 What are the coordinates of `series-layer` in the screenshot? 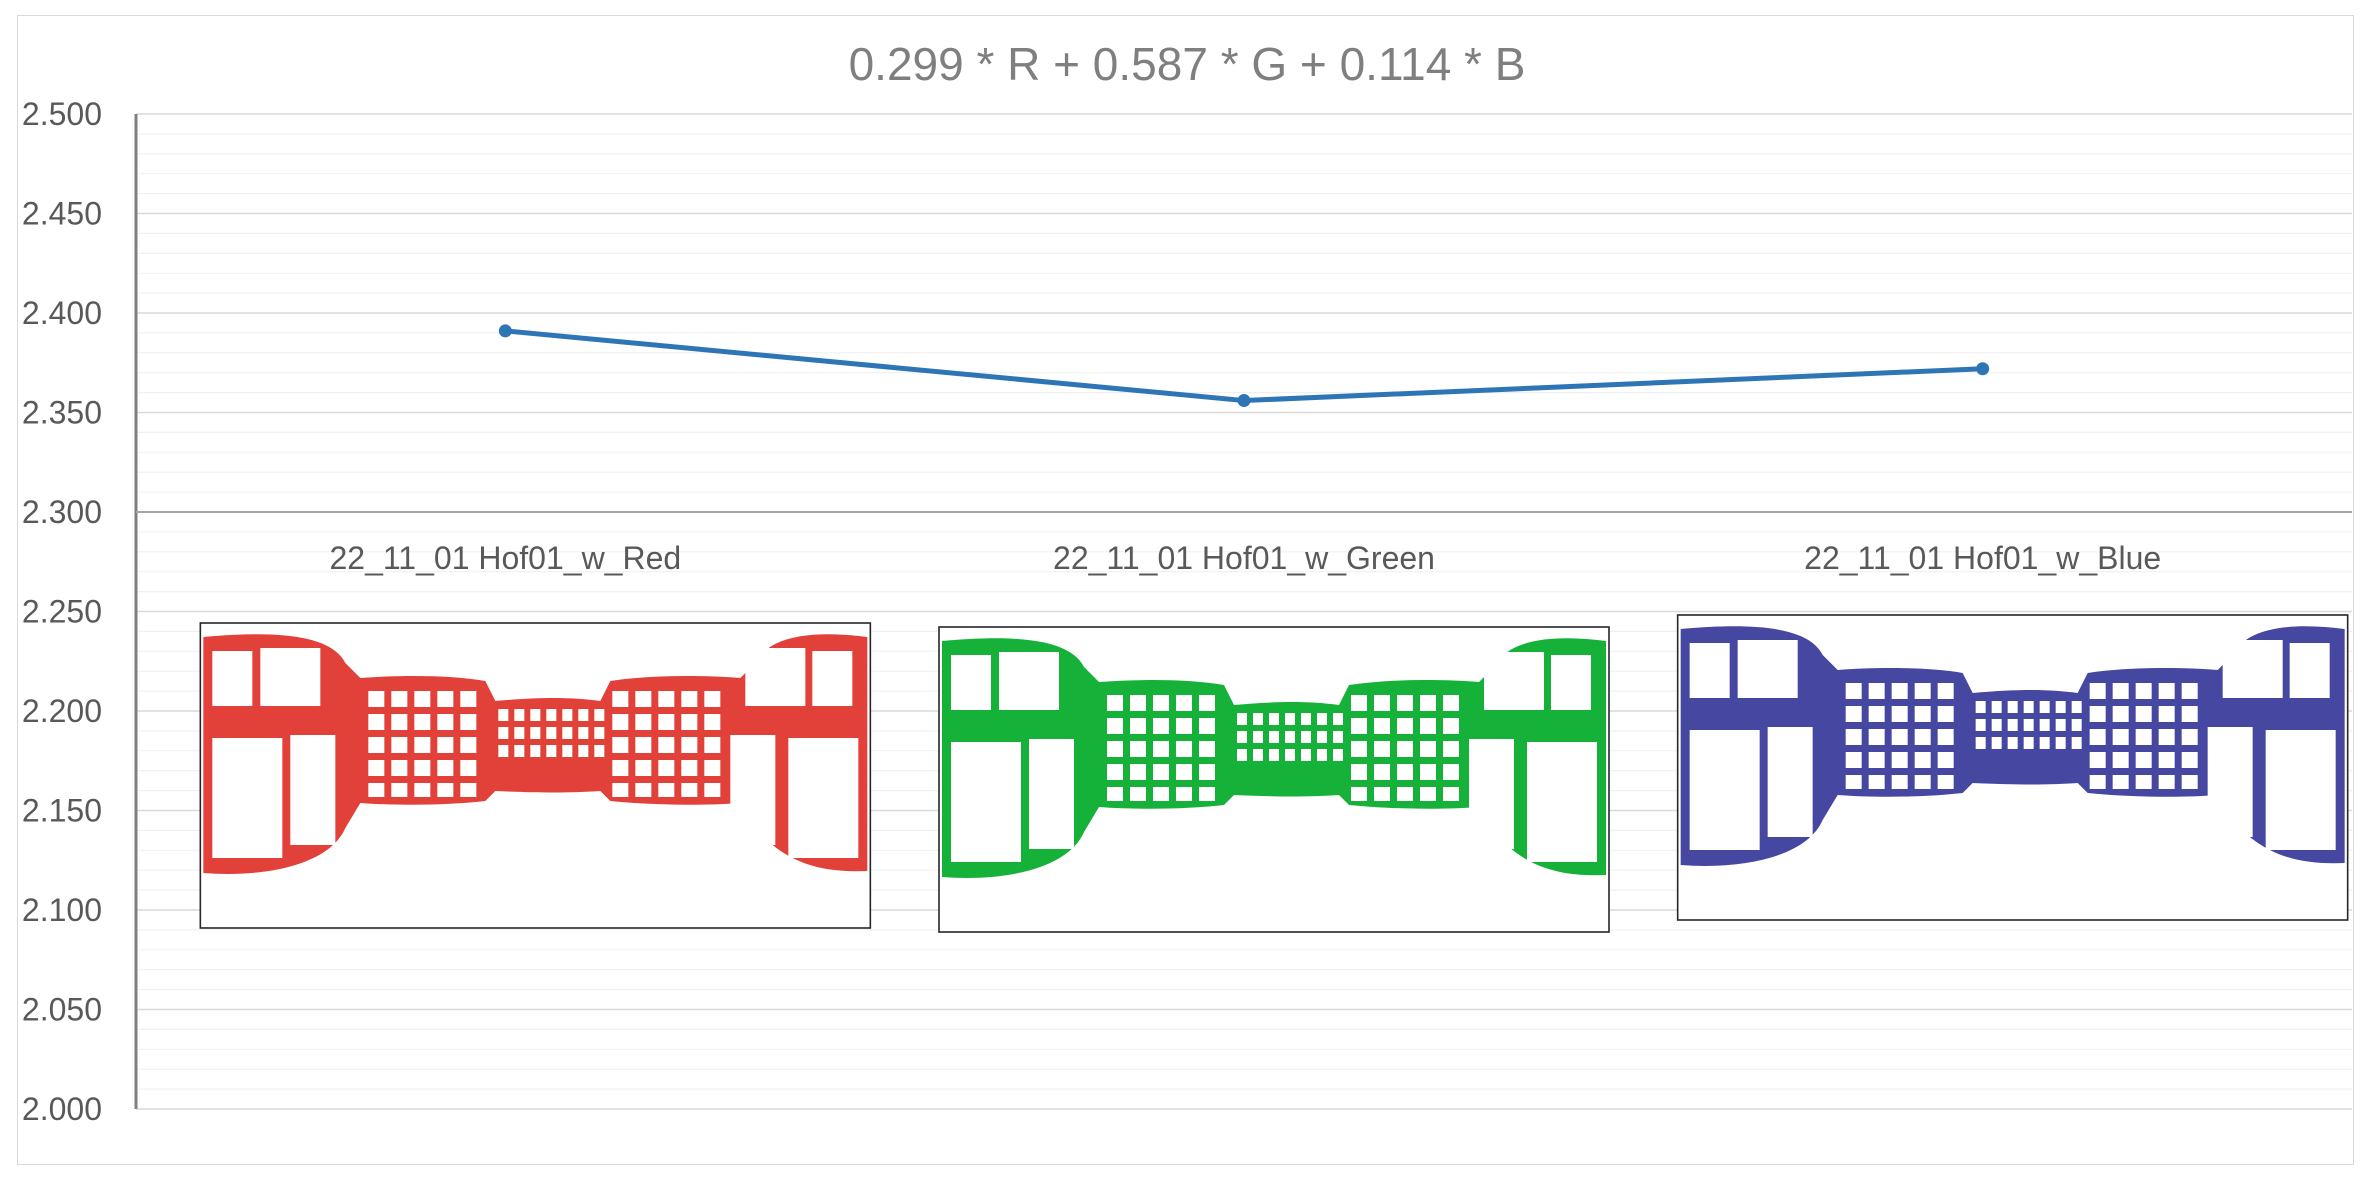 It's located at (1244, 366).